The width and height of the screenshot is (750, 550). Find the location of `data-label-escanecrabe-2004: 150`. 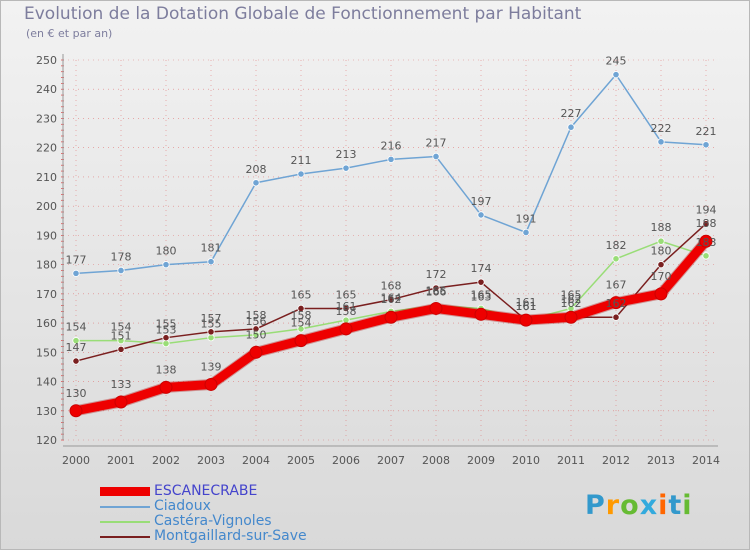

data-label-escanecrabe-2004: 150 is located at coordinates (256, 334).